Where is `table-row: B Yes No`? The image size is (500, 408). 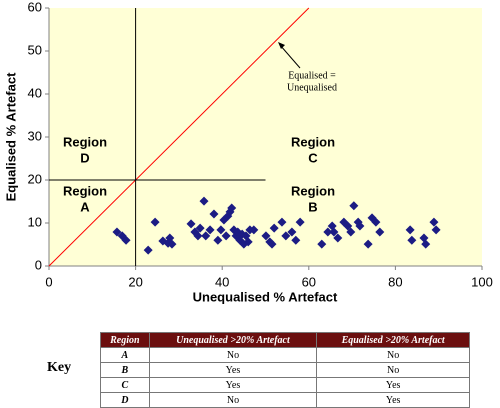 table-row: B Yes No is located at coordinates (285, 370).